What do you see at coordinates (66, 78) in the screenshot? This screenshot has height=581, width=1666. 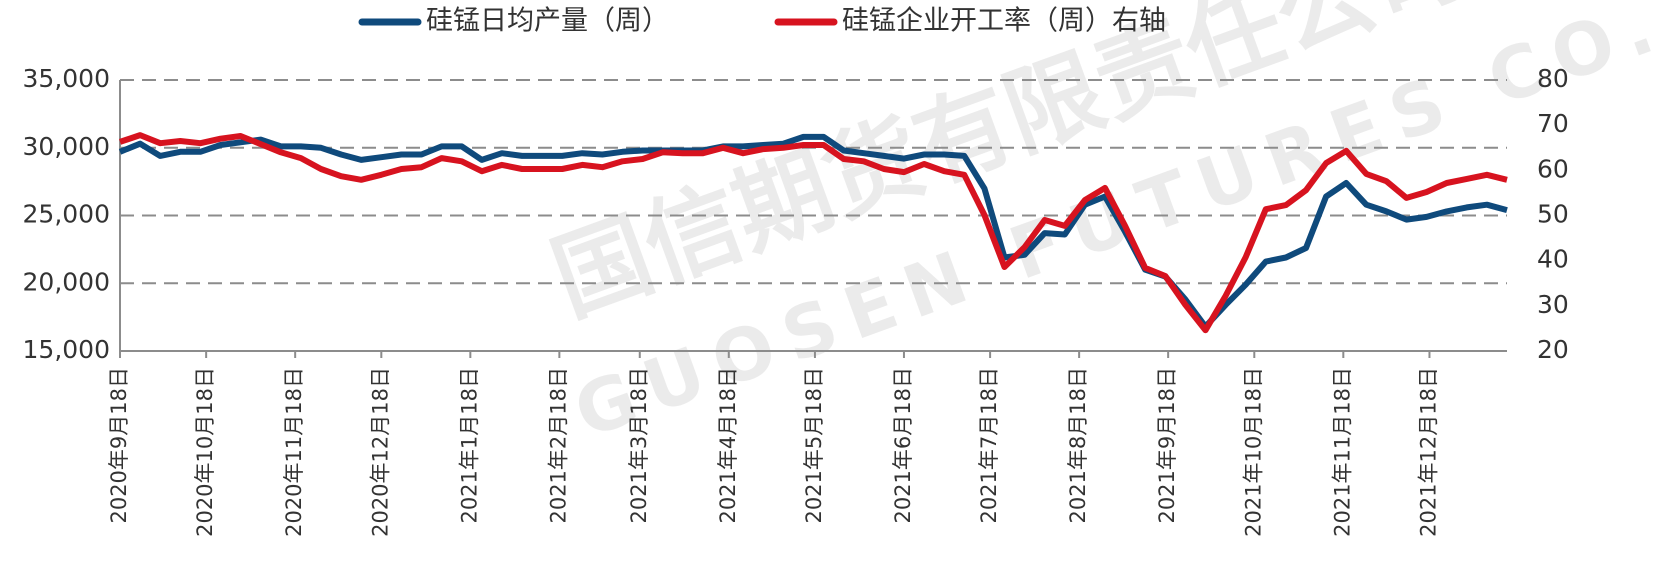 I see `y-tick-label: 35,000` at bounding box center [66, 78].